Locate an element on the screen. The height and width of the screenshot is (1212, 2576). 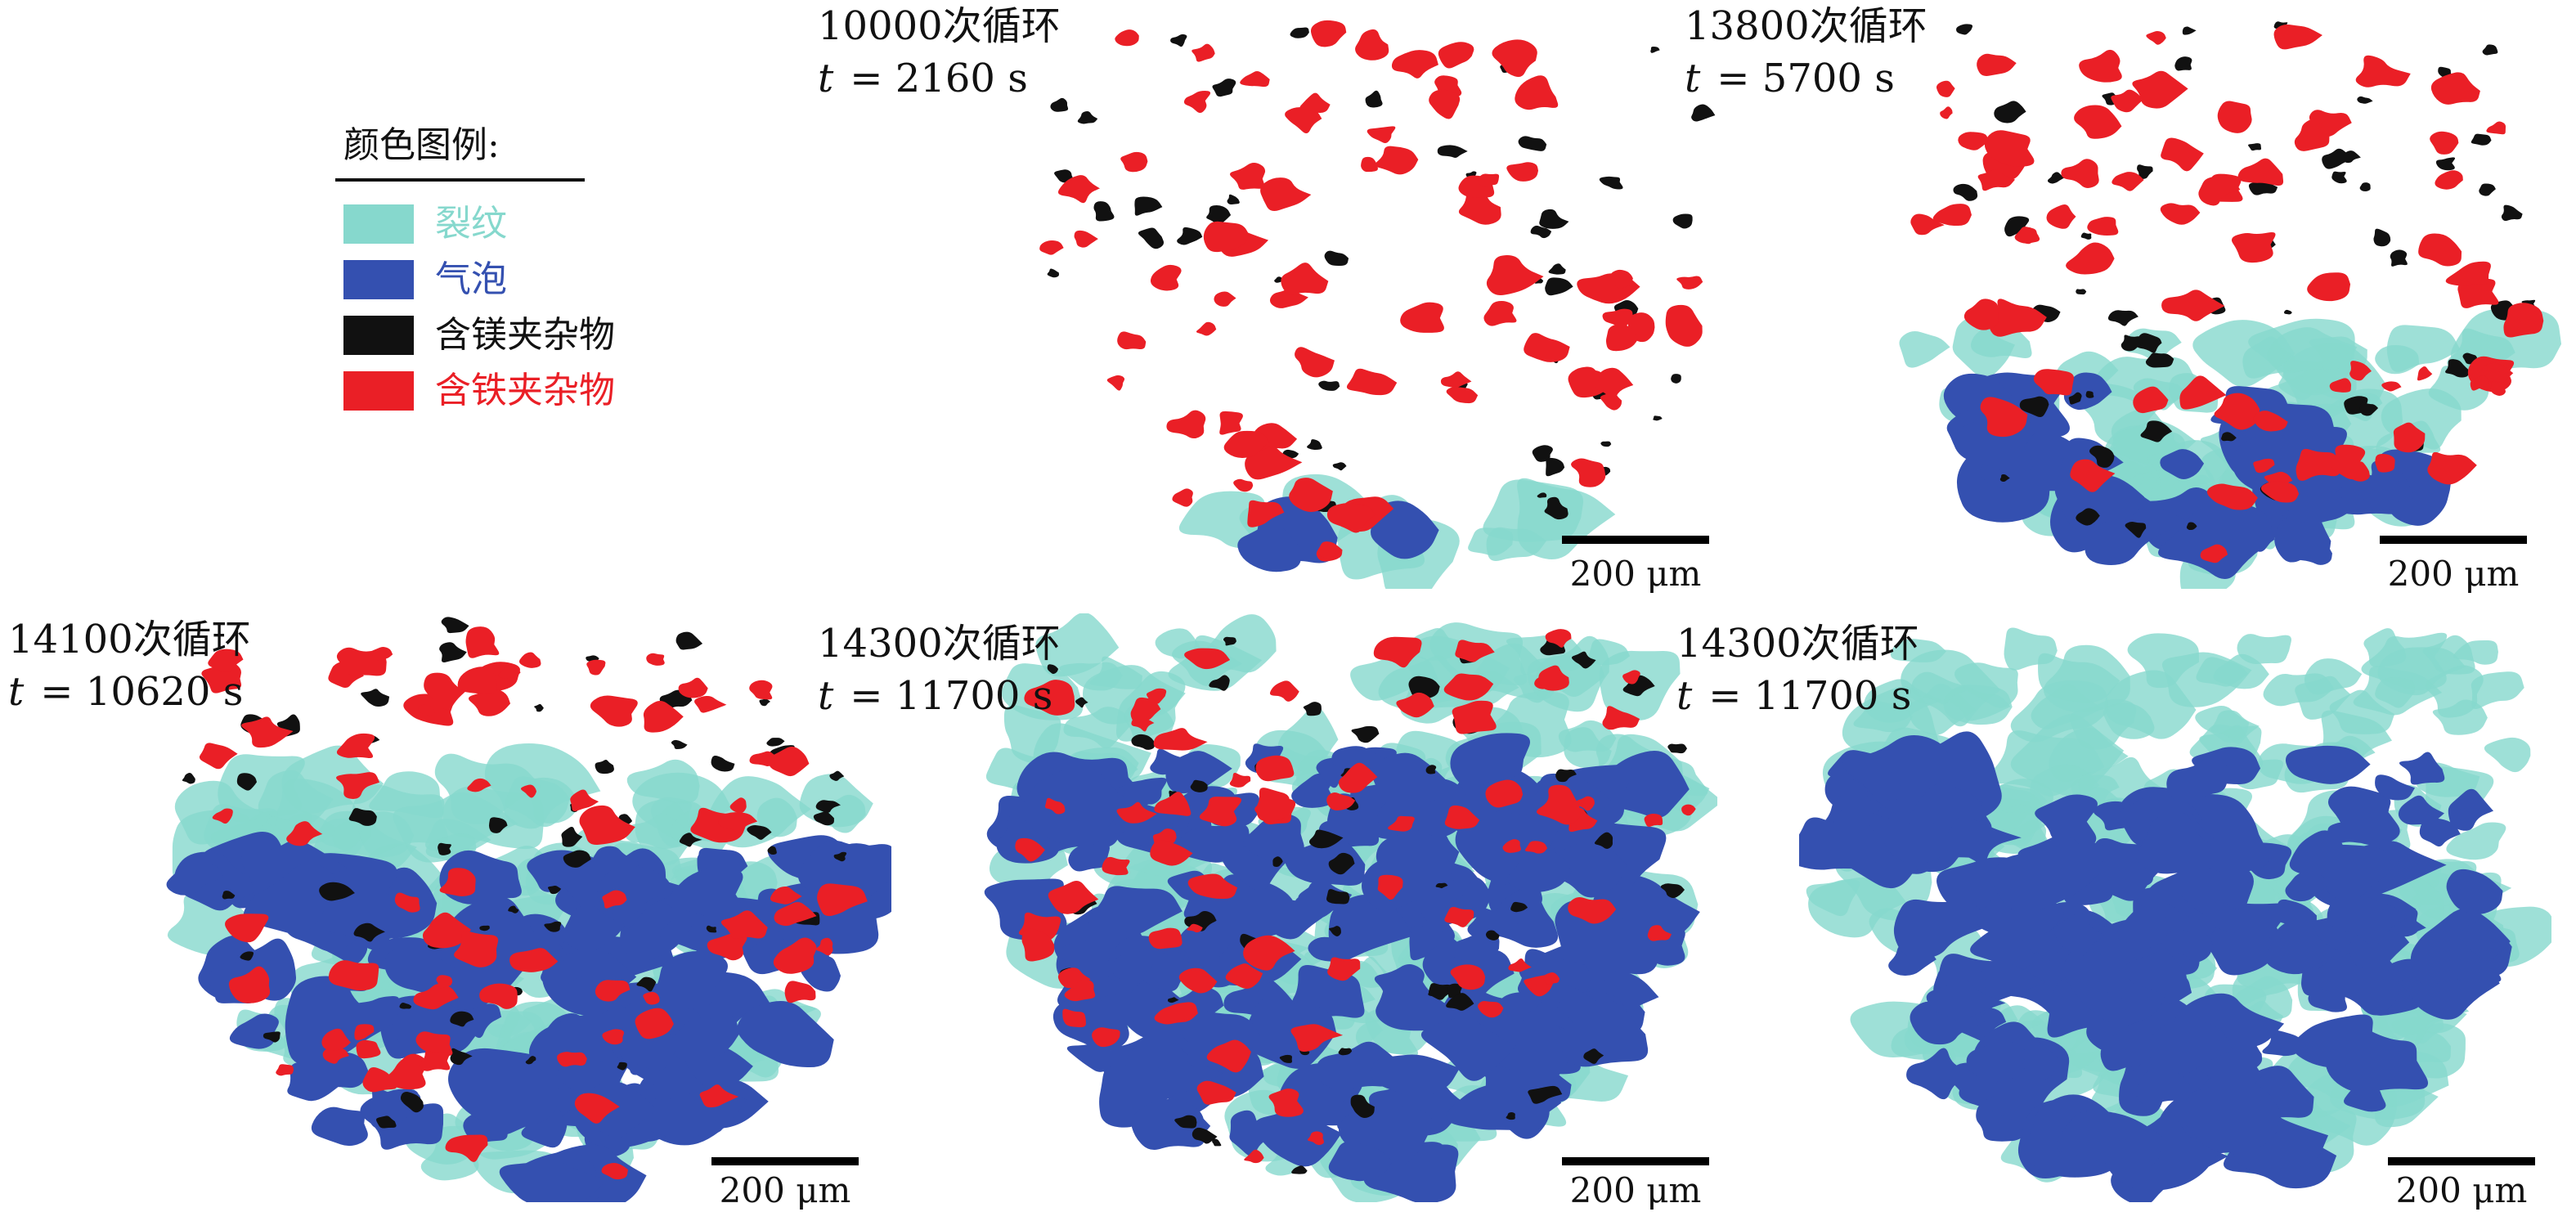
legend-item-fe-inclusion: 含铁夹杂物 is located at coordinates (475, 391).